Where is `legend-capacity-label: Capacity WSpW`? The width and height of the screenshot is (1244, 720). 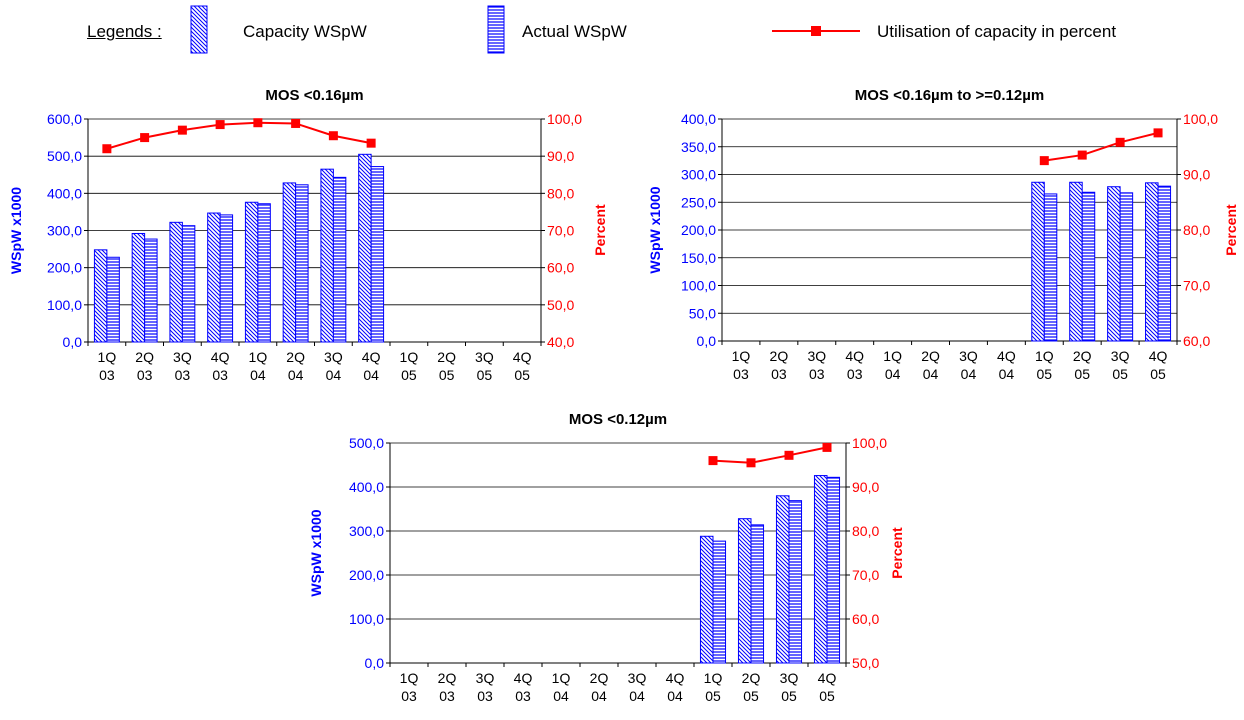
legend-capacity-label: Capacity WSpW is located at coordinates (305, 31).